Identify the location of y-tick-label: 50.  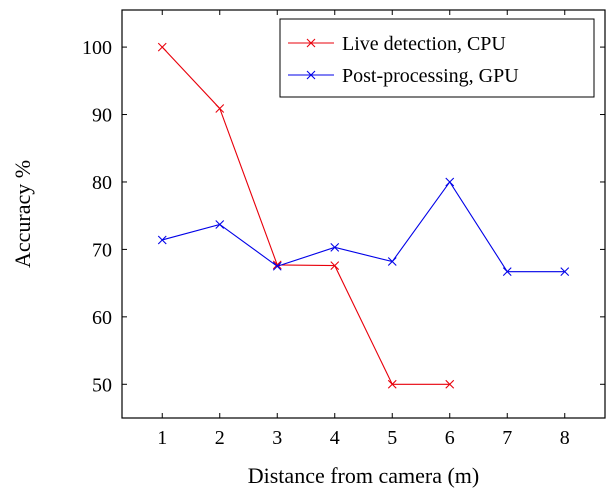
(102, 385).